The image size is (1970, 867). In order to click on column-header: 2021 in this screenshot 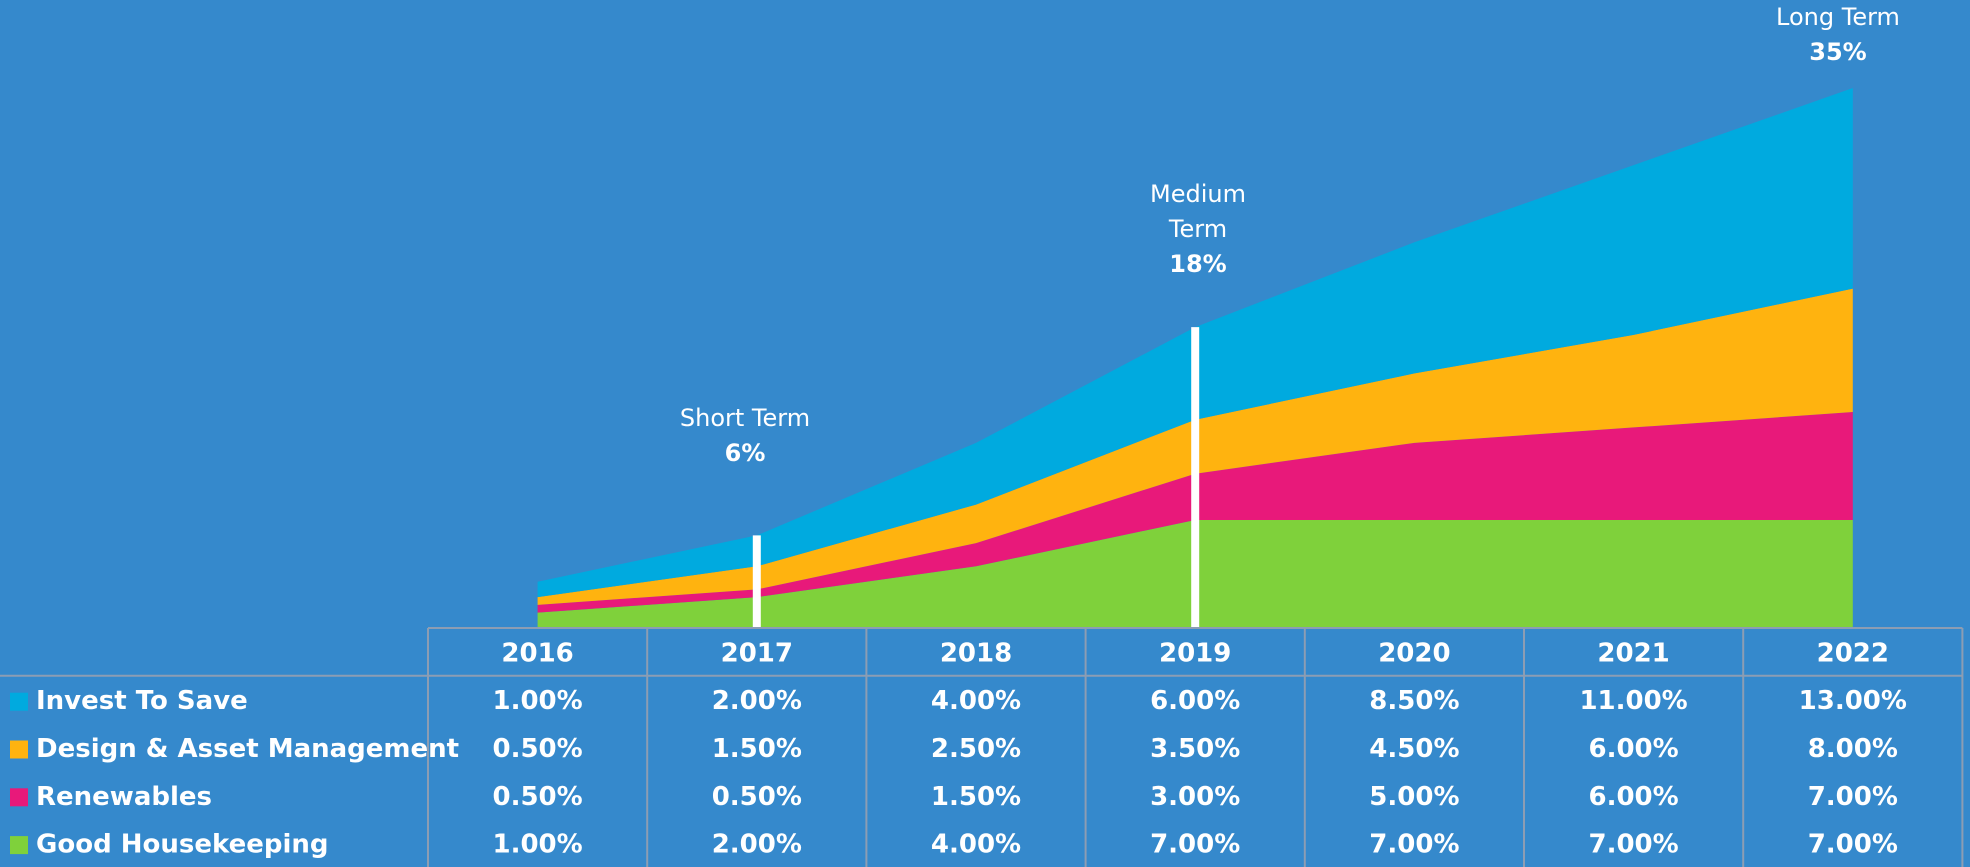, I will do `click(1633, 653)`.